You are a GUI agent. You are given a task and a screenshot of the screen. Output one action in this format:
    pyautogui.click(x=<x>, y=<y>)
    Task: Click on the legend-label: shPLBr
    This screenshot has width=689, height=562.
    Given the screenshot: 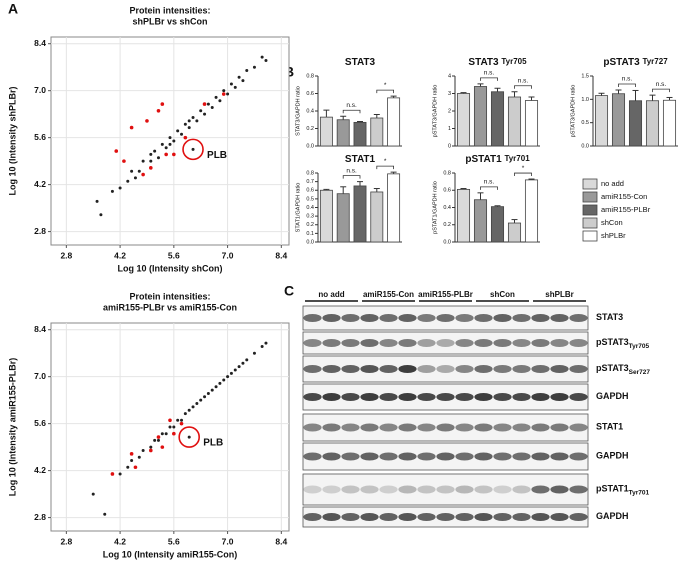 What is the action you would take?
    pyautogui.click(x=613, y=235)
    